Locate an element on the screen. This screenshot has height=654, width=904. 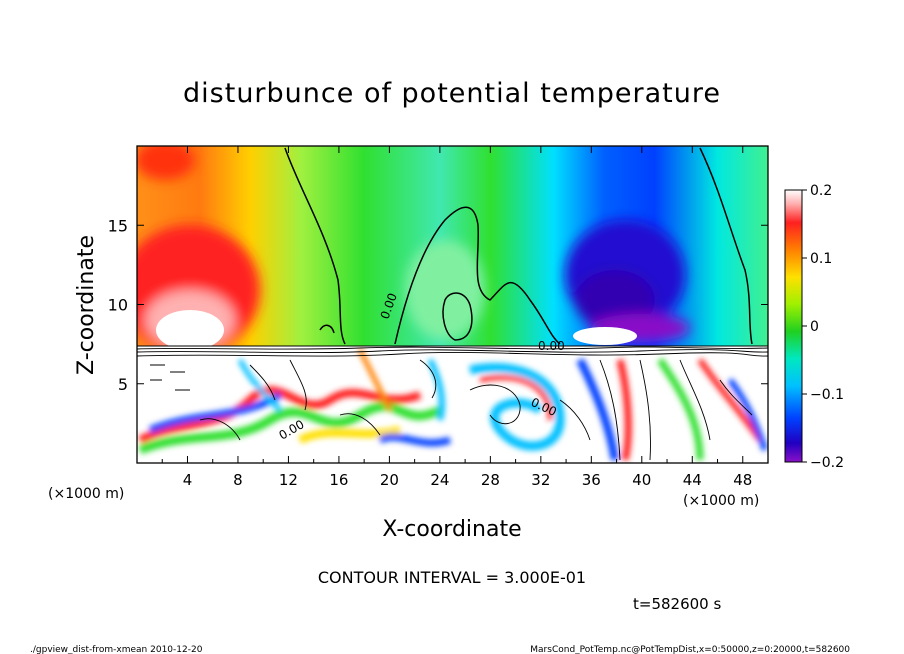
colorbar-tick-label: 0 is located at coordinates (814, 327).